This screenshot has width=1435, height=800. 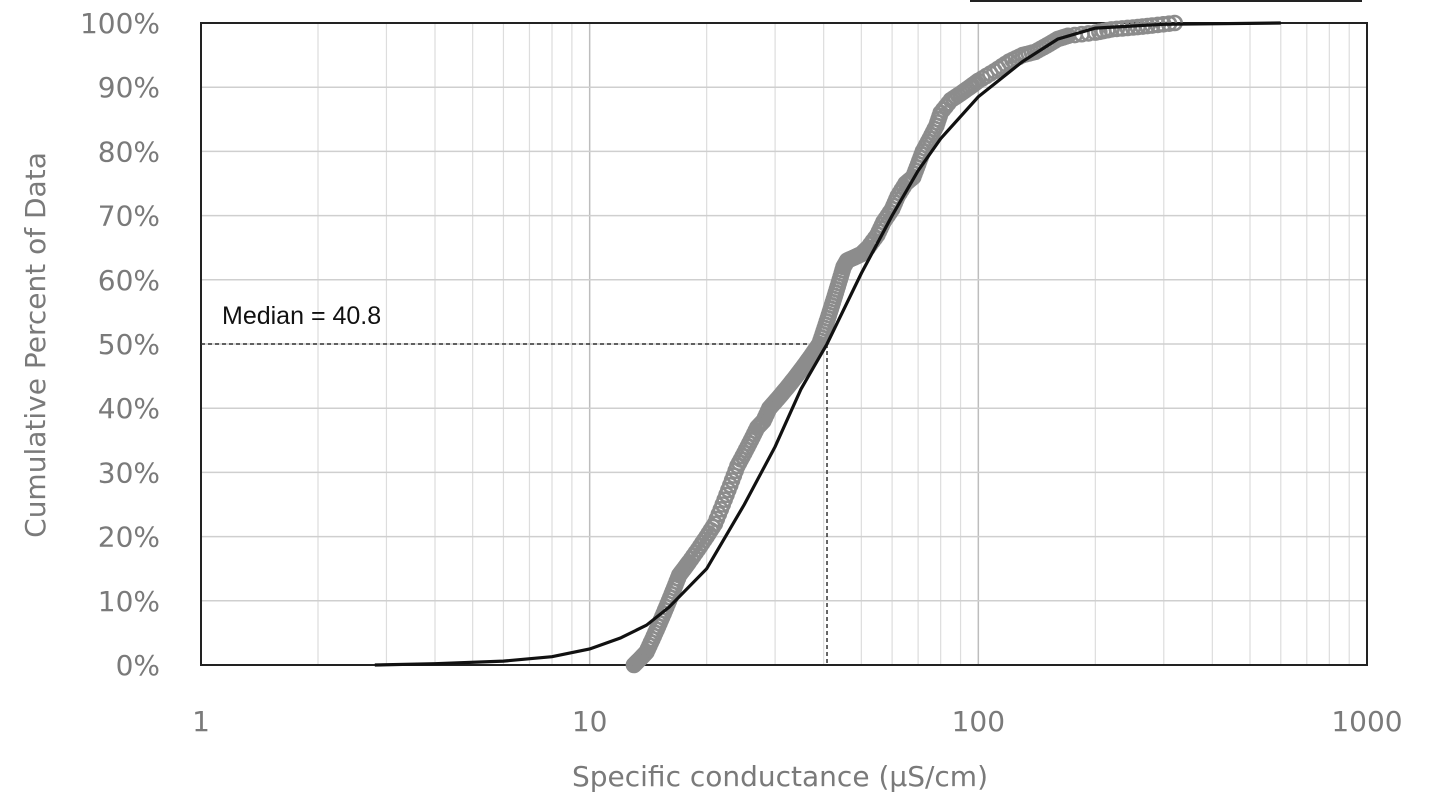 What do you see at coordinates (129, 408) in the screenshot?
I see `y-tick-label: 40%` at bounding box center [129, 408].